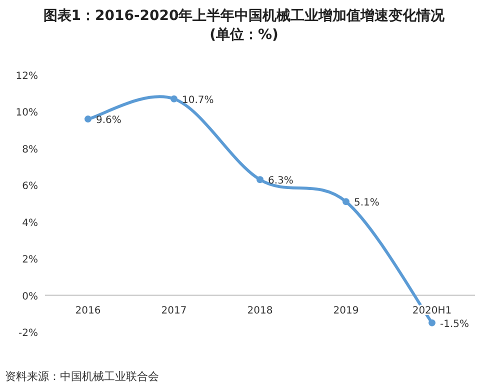 This screenshot has height=391, width=488. What do you see at coordinates (260, 310) in the screenshot?
I see `x-tick-label: 2018` at bounding box center [260, 310].